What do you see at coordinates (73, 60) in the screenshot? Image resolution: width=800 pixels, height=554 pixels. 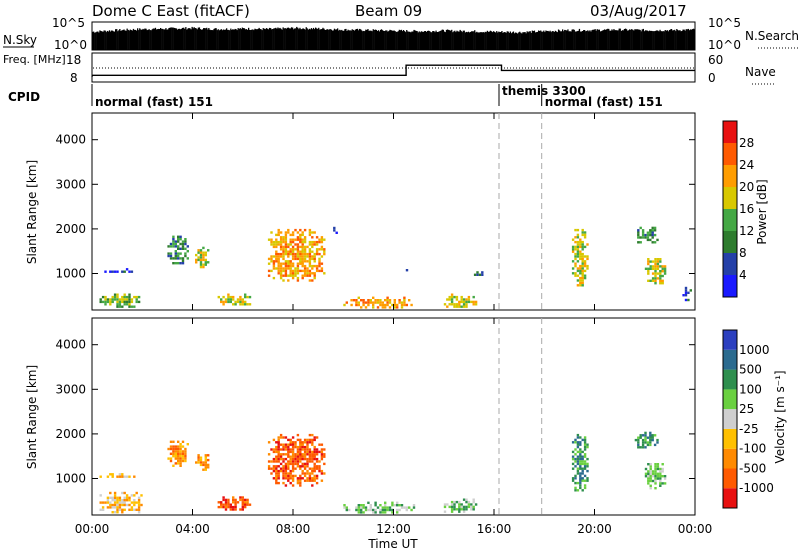 I see `freq-tick-top: 18` at bounding box center [73, 60].